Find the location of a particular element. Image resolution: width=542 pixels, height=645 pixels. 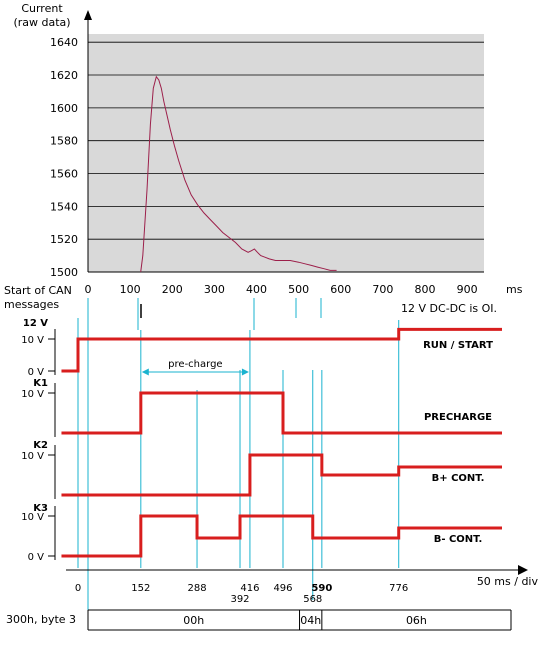

event-time-label: 590 is located at coordinates (321, 588).